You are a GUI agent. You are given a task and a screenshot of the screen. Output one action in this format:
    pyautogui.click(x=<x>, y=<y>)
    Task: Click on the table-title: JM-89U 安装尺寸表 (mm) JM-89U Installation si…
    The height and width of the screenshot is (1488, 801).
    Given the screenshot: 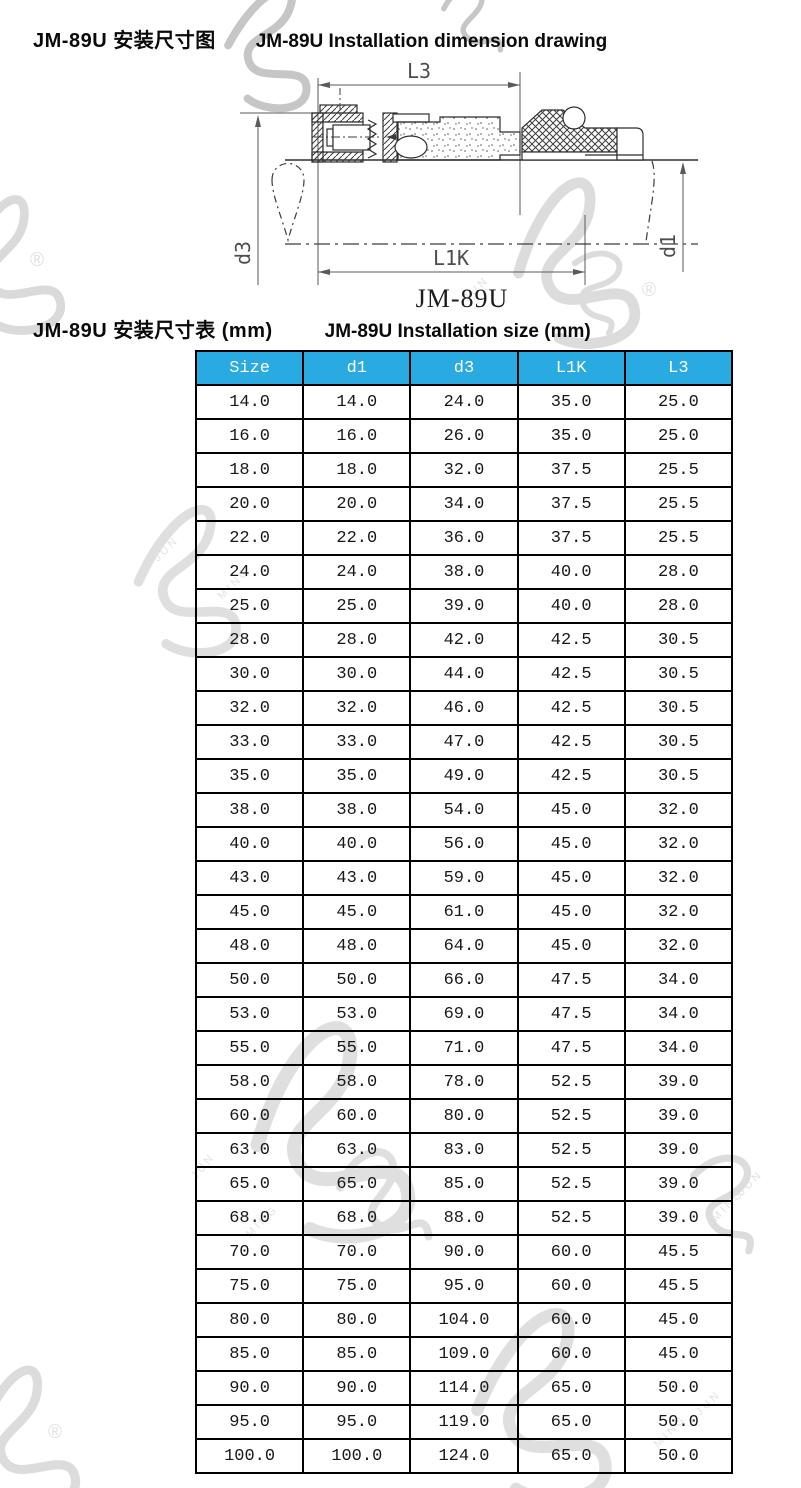 What is the action you would take?
    pyautogui.click(x=312, y=328)
    